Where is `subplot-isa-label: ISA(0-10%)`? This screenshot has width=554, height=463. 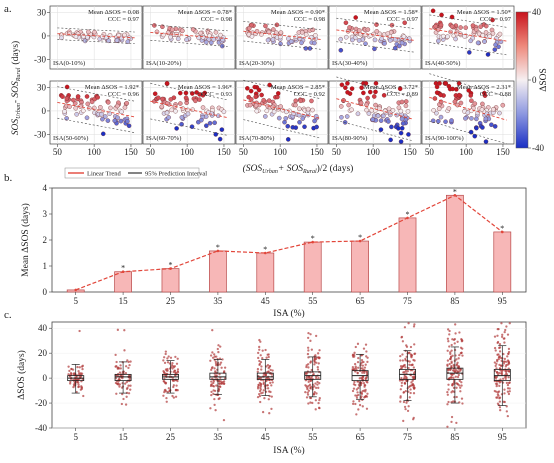
subplot-isa-label: ISA(0-10%) is located at coordinates (69, 63).